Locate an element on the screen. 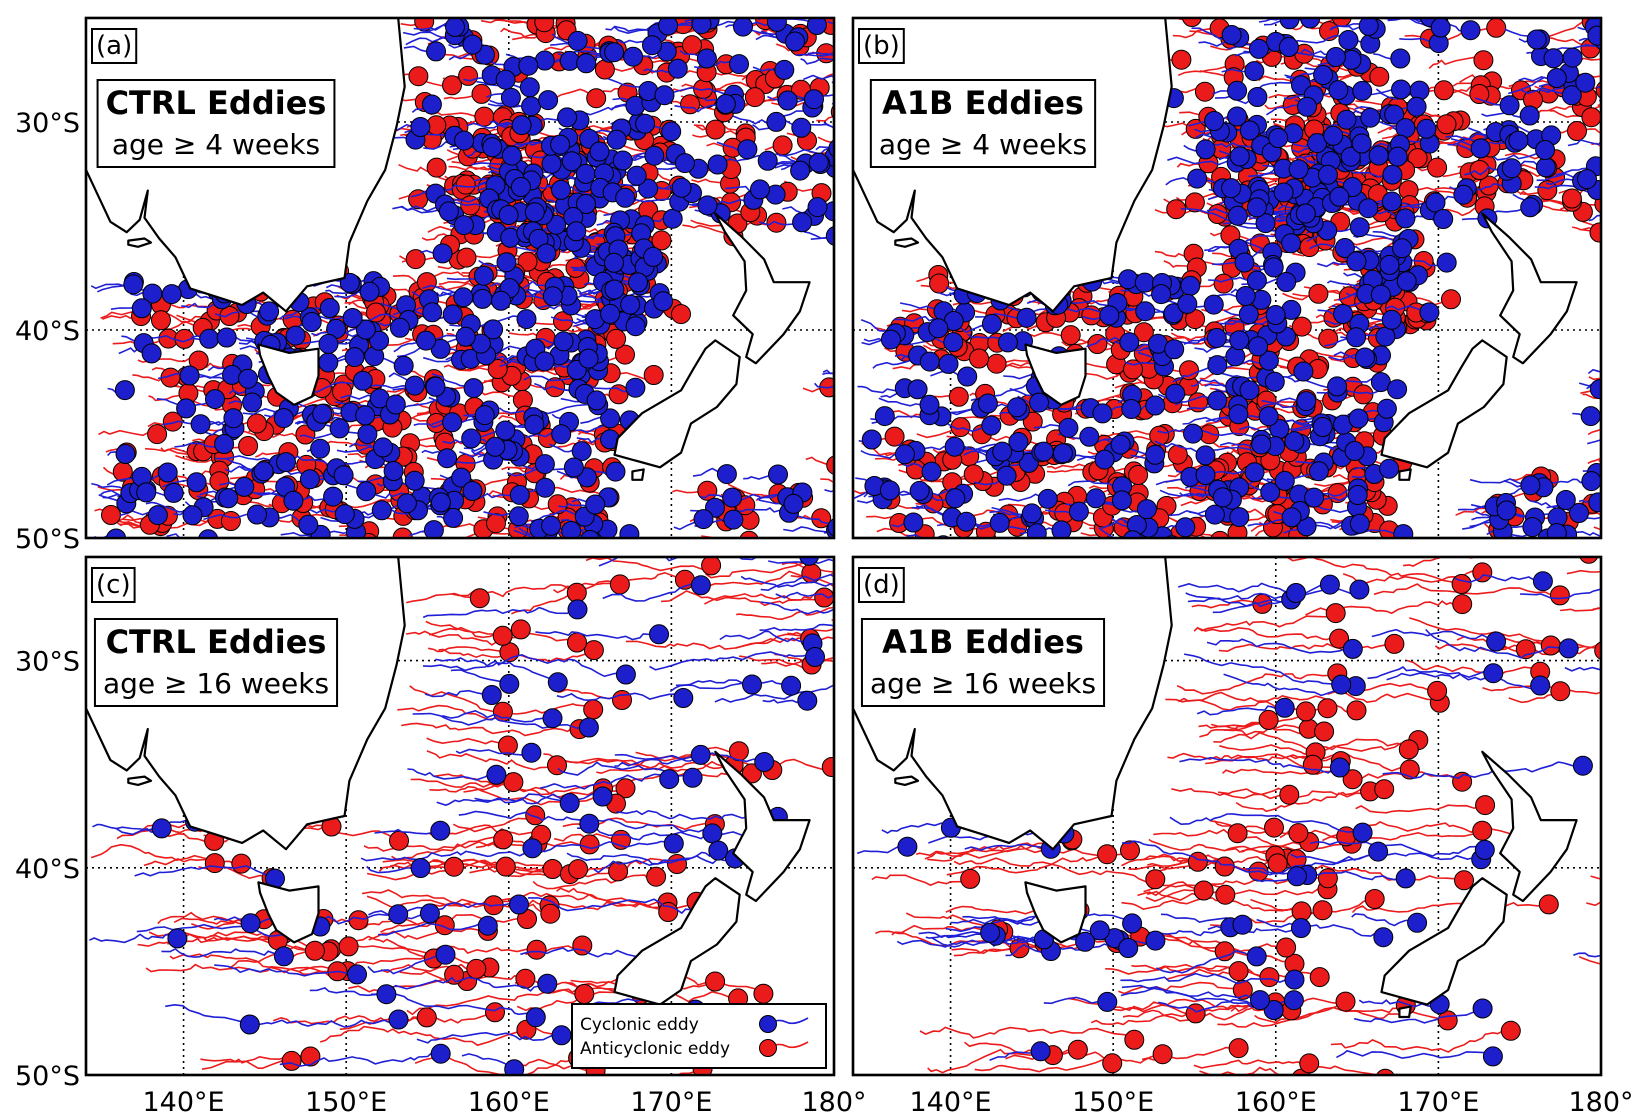 This screenshot has height=1120, width=1642. tasmania-coastline is located at coordinates (1055, 374).